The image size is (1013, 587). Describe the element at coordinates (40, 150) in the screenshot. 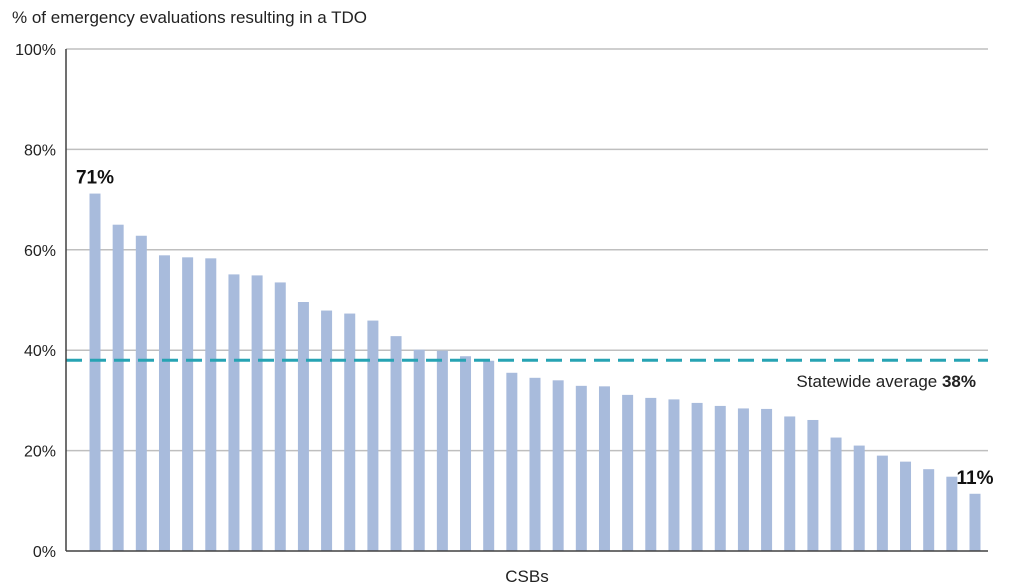

I see `y-tick-label: 80%` at that location.